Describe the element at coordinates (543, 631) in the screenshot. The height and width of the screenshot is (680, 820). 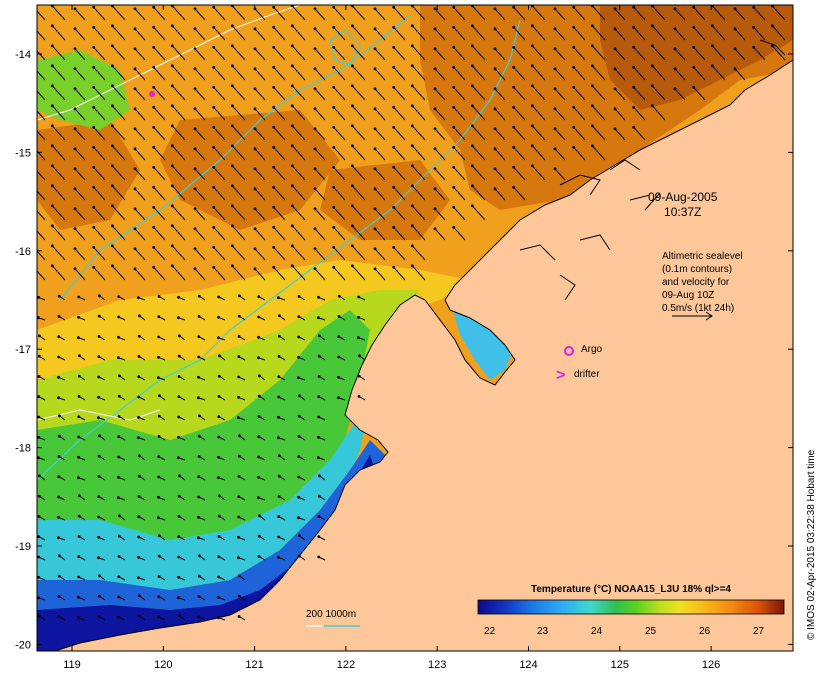
I see `colorbar-tick: 23` at that location.